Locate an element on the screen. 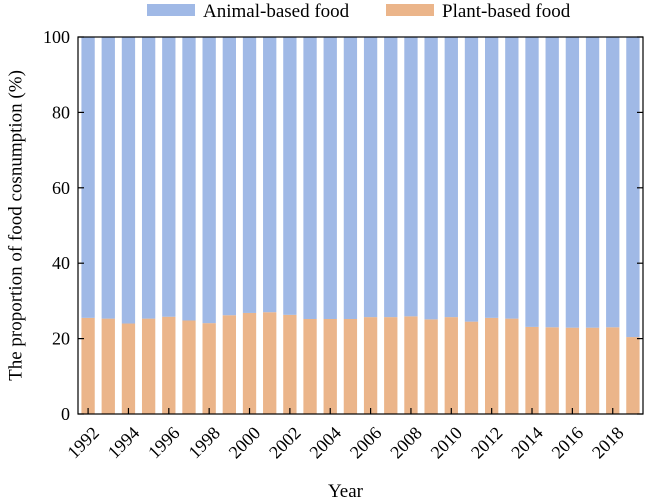 The image size is (650, 501). x-tick-label-1998: 1998 is located at coordinates (204, 443).